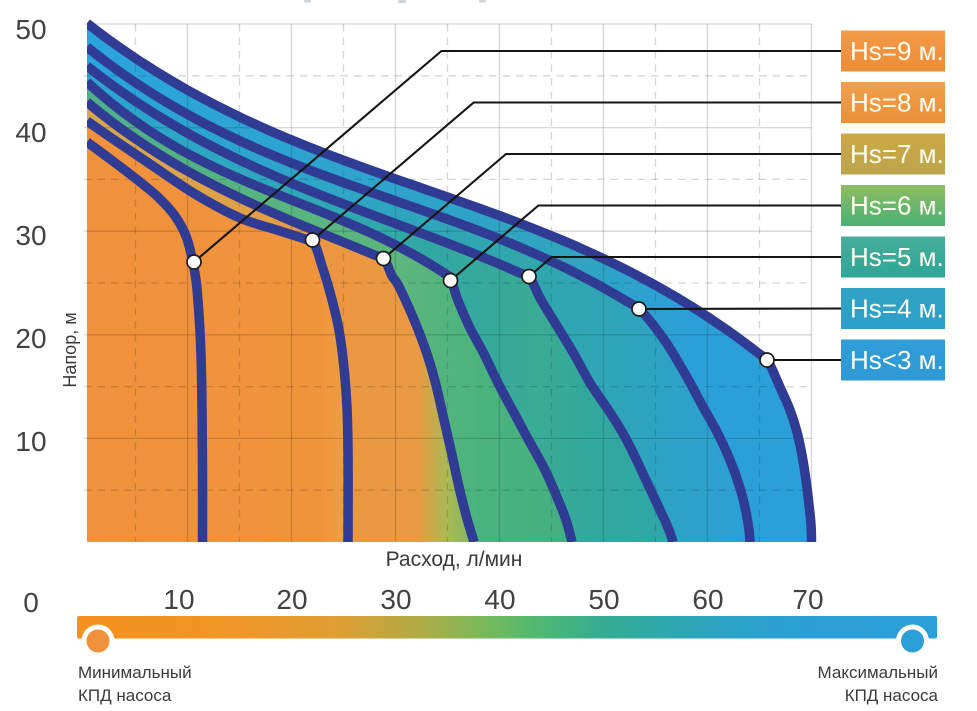 This screenshot has height=711, width=977. Describe the element at coordinates (897, 309) in the screenshot. I see `svg-text: Hs=4 м.` at that location.